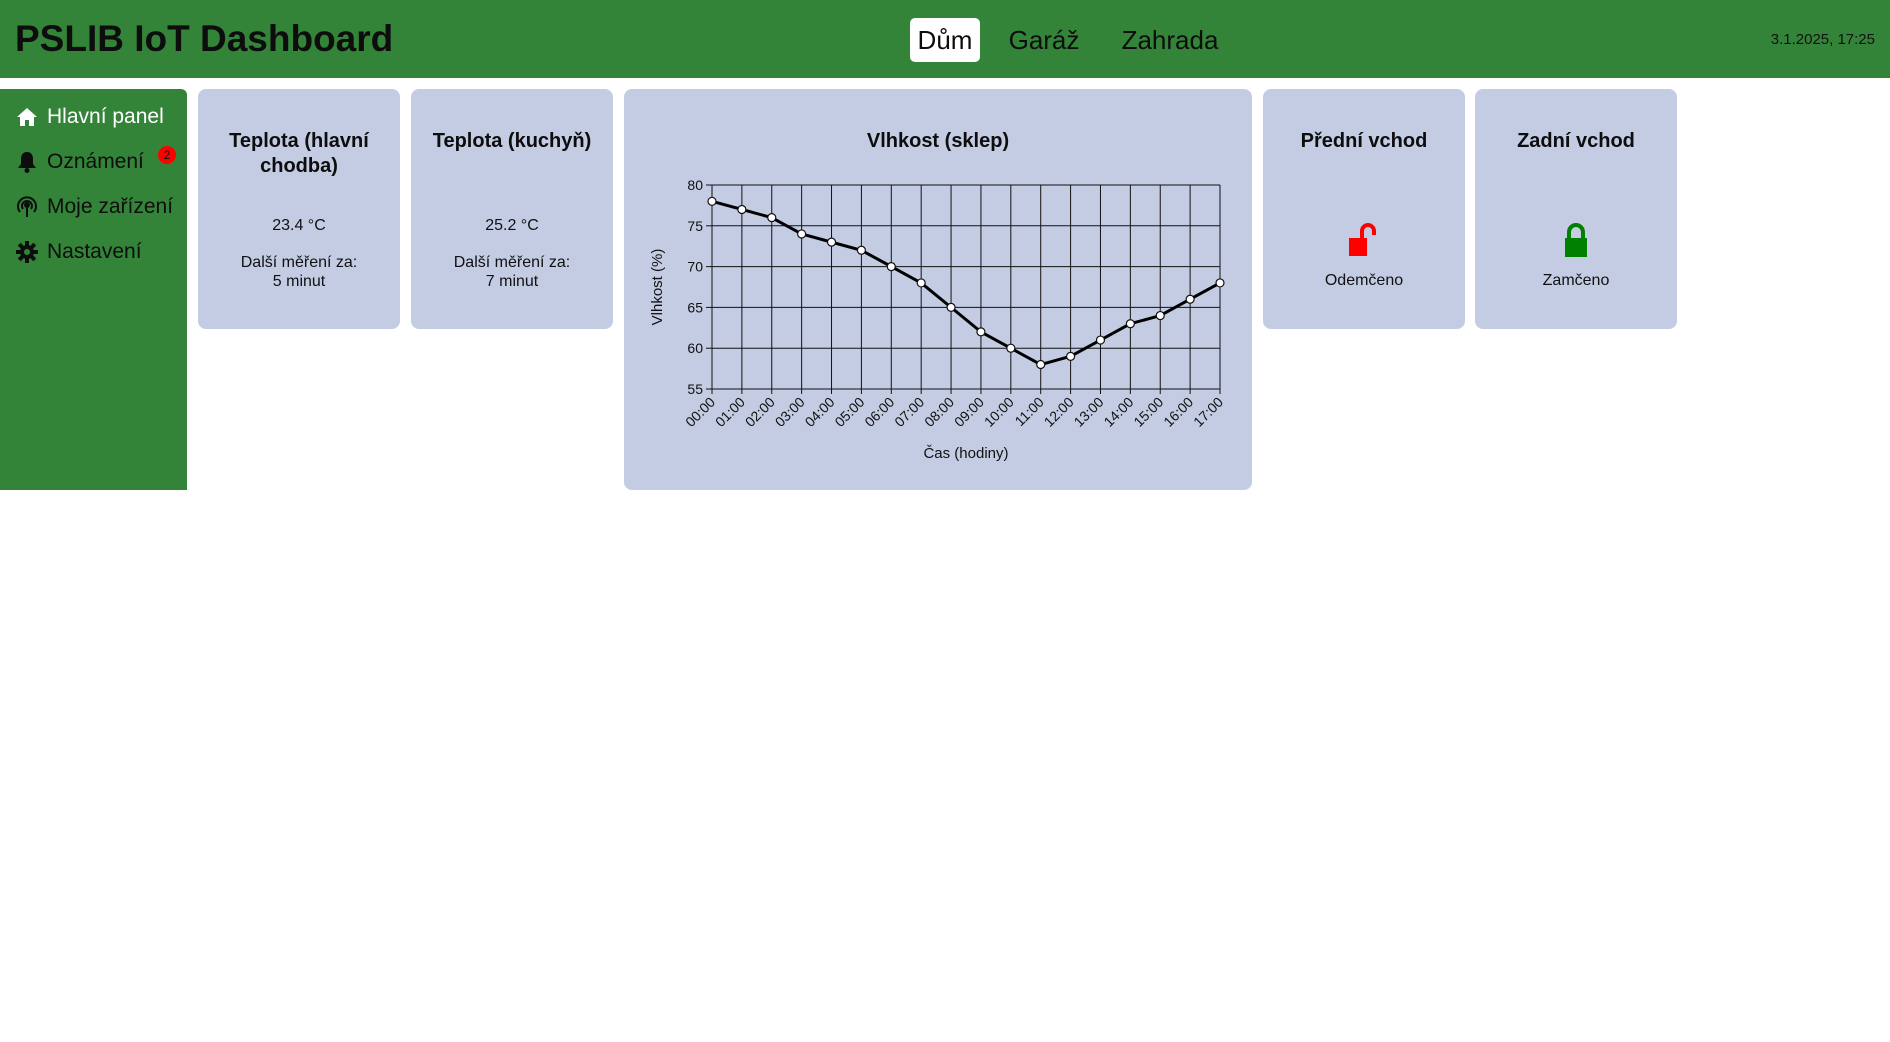 Image resolution: width=1890 pixels, height=1042 pixels. I want to click on next-measurement: Další měření za: 5 minut, so click(299, 272).